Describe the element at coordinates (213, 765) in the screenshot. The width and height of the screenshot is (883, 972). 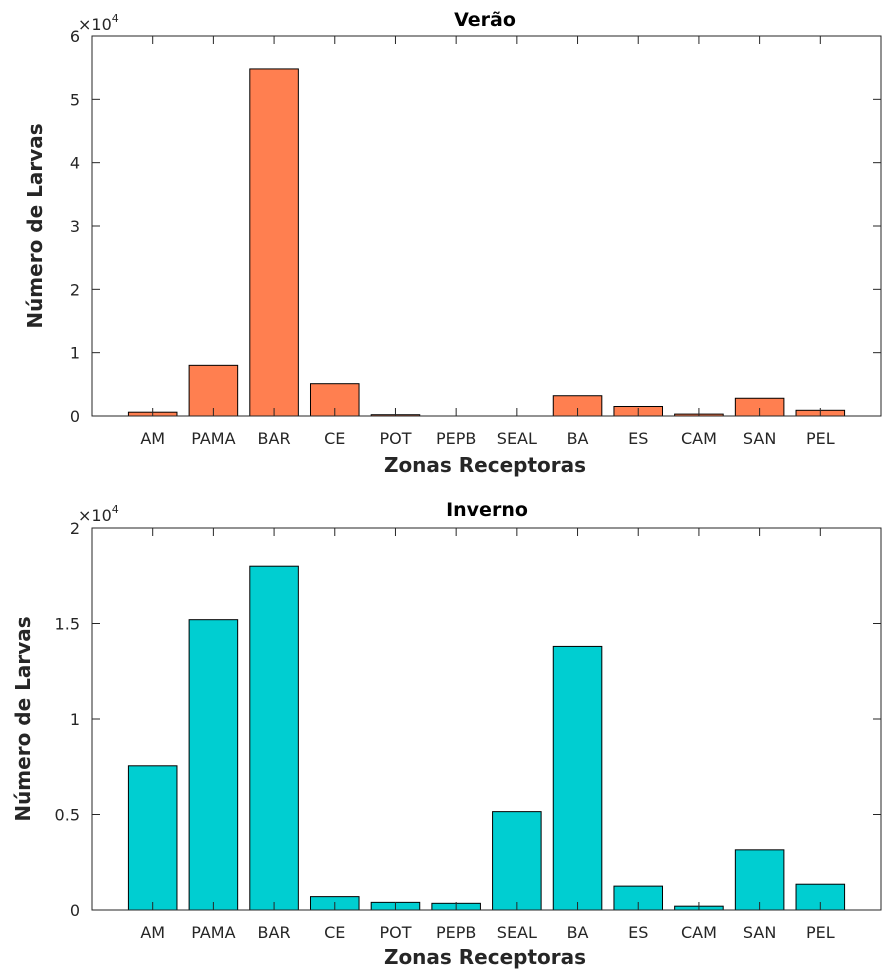
I see `bar-pama` at that location.